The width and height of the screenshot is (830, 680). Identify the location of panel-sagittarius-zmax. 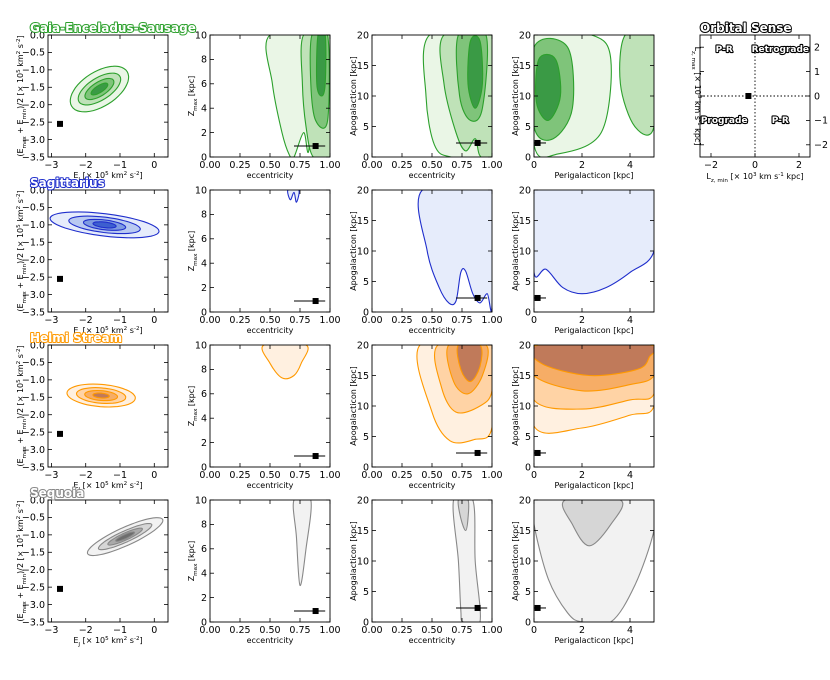
(306, 247).